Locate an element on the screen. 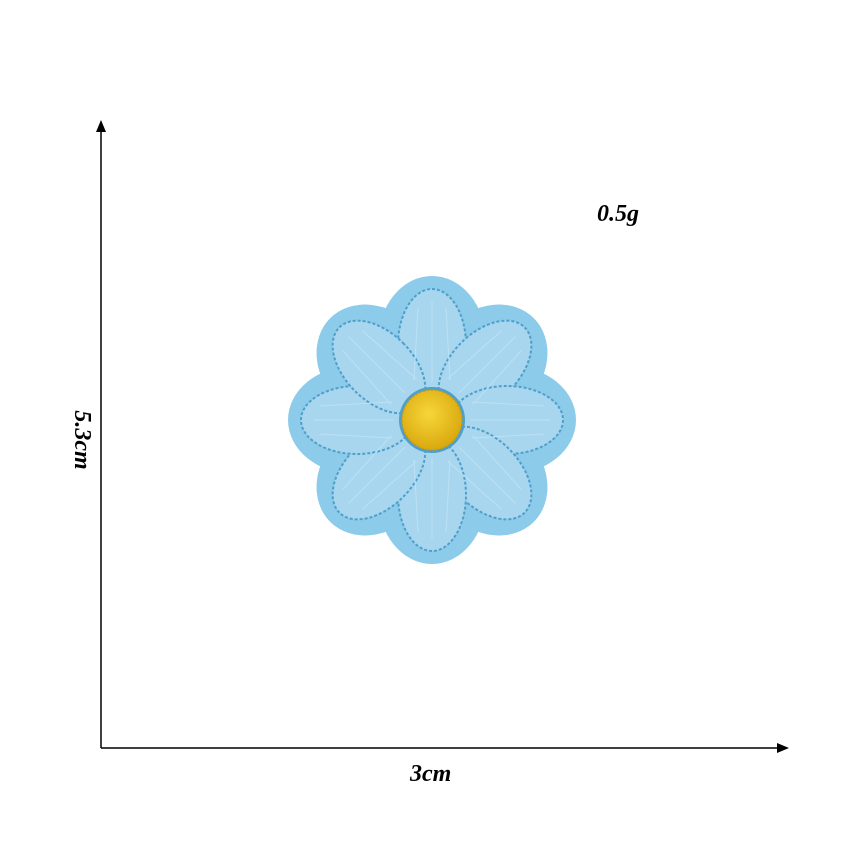 The width and height of the screenshot is (850, 850). petal-threads is located at coordinates (432, 420).